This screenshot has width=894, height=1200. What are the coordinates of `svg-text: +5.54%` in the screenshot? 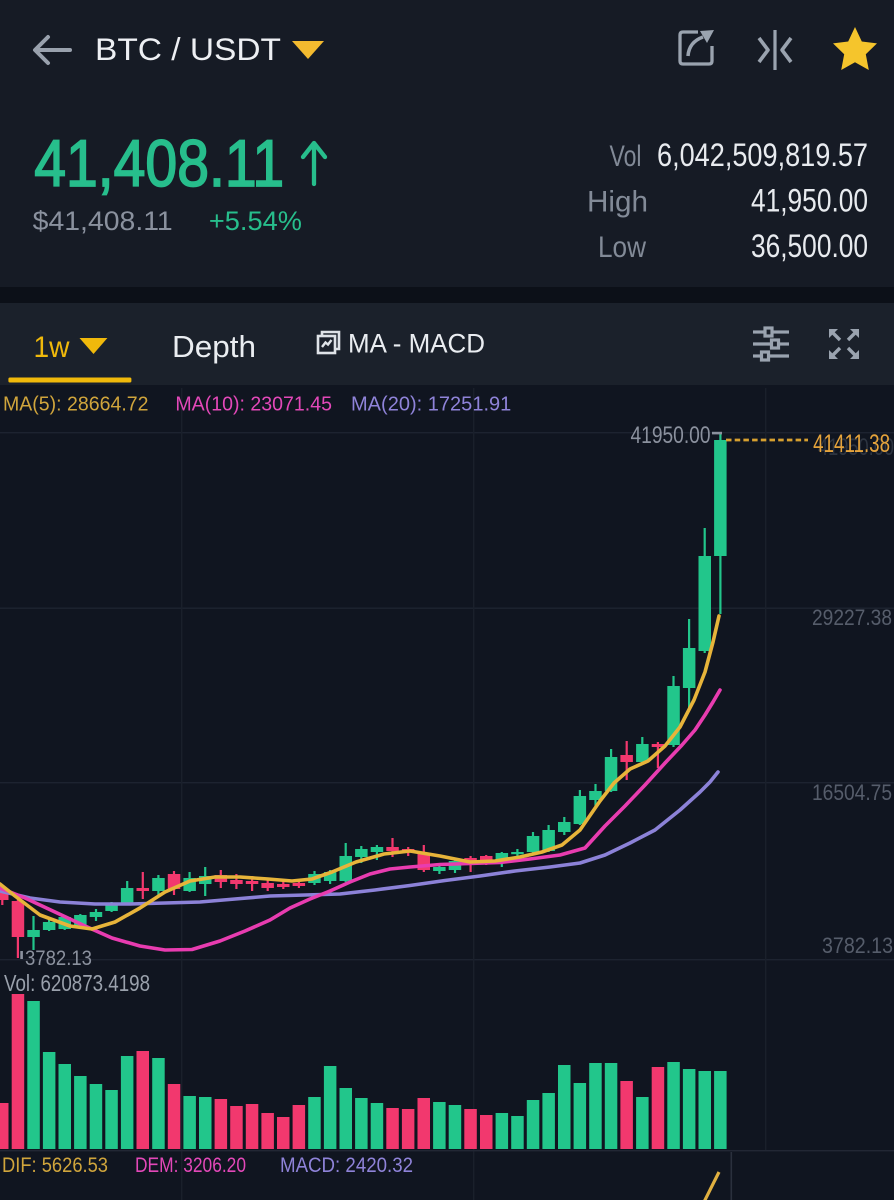 It's located at (255, 221).